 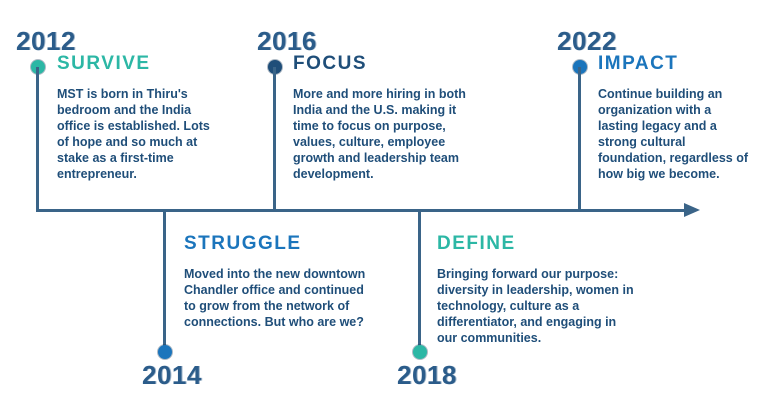 I want to click on year-label: 2018, so click(x=427, y=375).